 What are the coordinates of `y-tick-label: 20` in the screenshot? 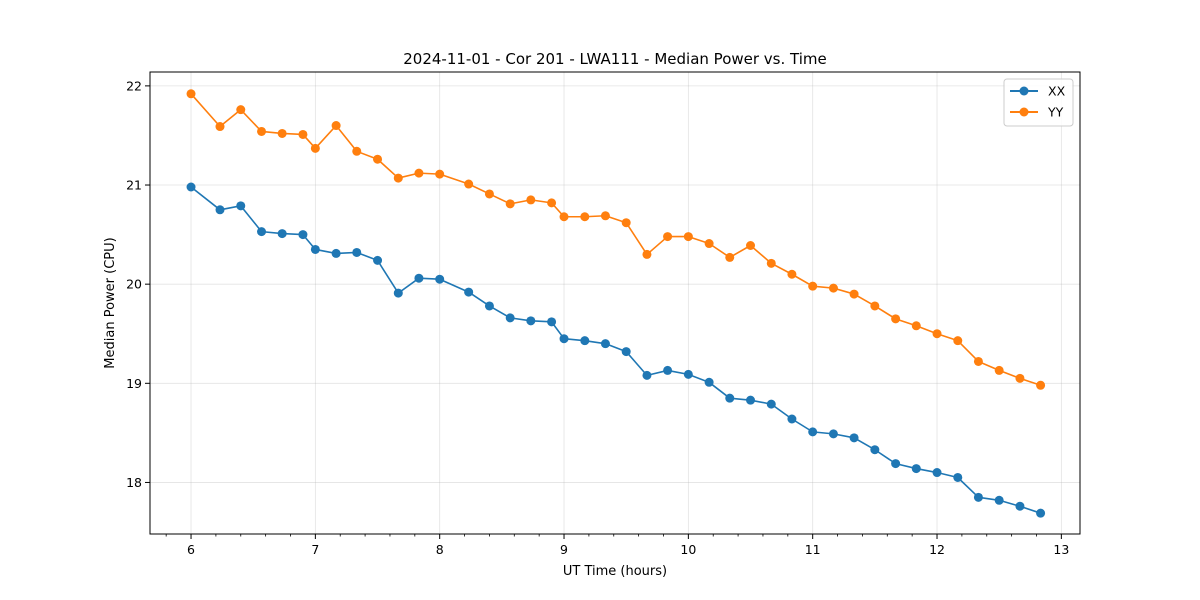 It's located at (134, 284).